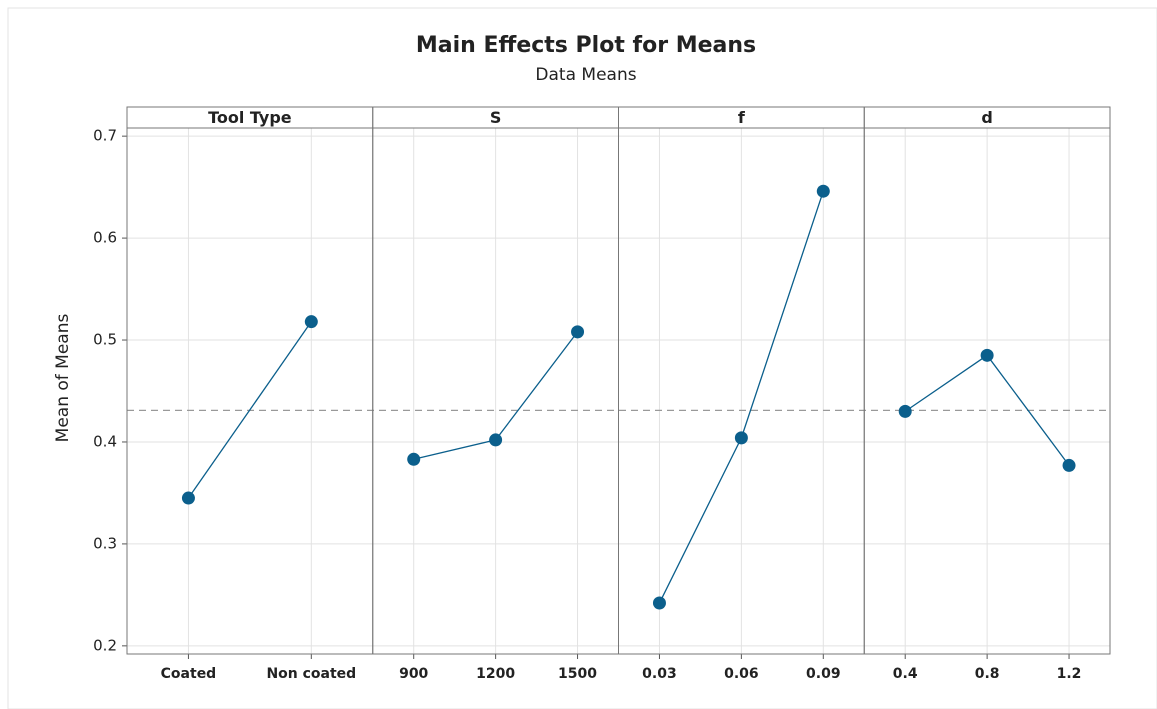 The image size is (1157, 709). What do you see at coordinates (189, 674) in the screenshot?
I see `x-tick-label: Coated` at bounding box center [189, 674].